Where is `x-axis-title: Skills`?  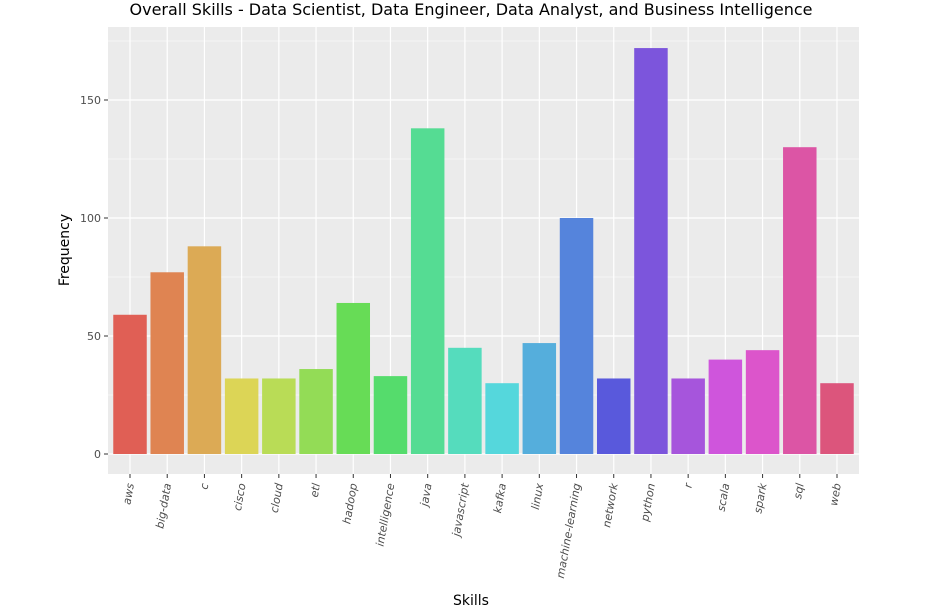
x-axis-title: Skills is located at coordinates (471, 601).